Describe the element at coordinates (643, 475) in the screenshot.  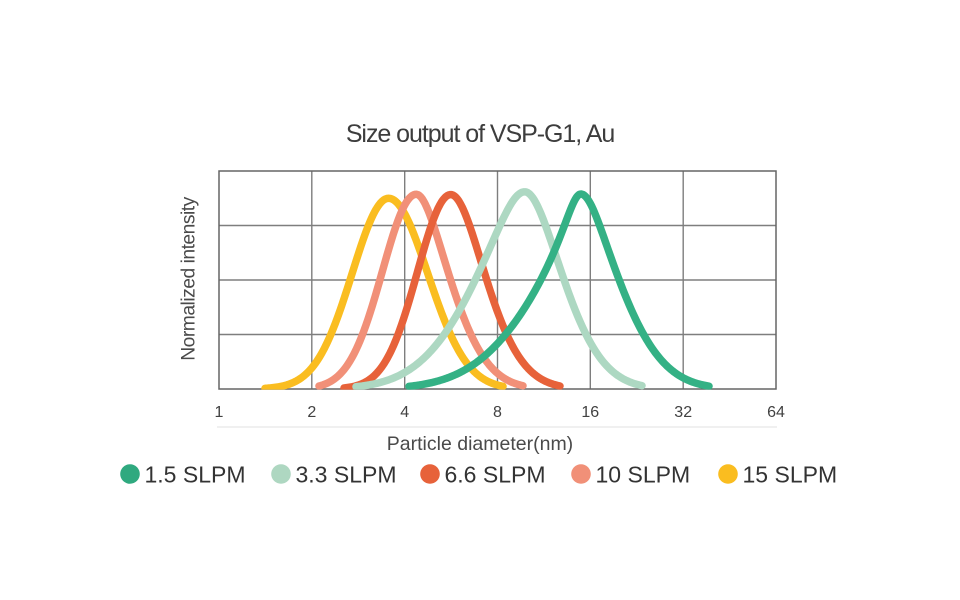
I see `svg-text: 10 SLPM` at that location.